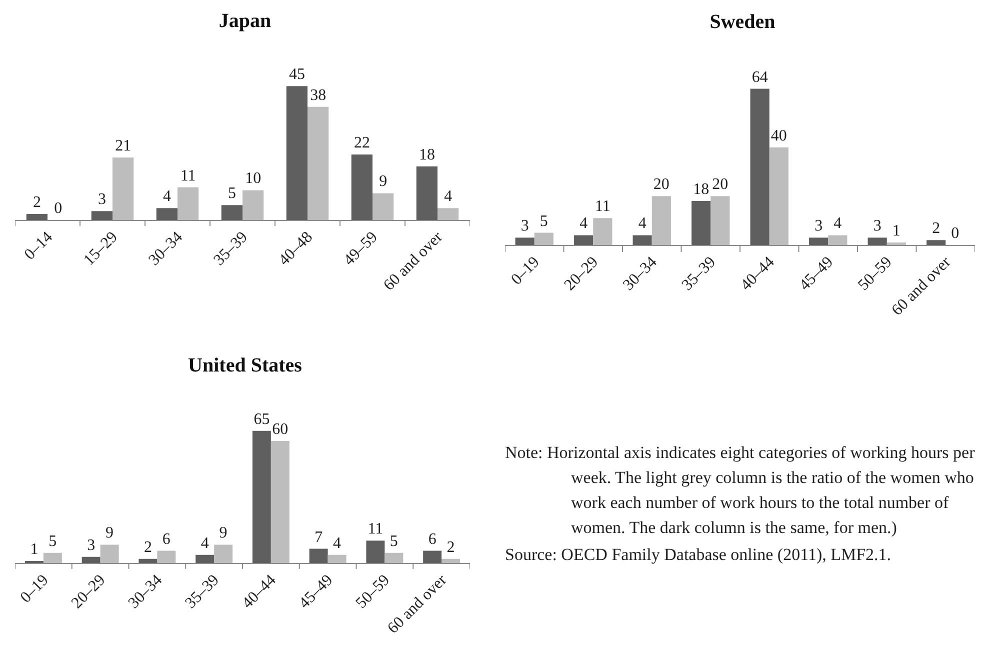  What do you see at coordinates (698, 555) in the screenshot?
I see `source-note: Source: OECD Family Database online (2011), LMF2.1.` at bounding box center [698, 555].